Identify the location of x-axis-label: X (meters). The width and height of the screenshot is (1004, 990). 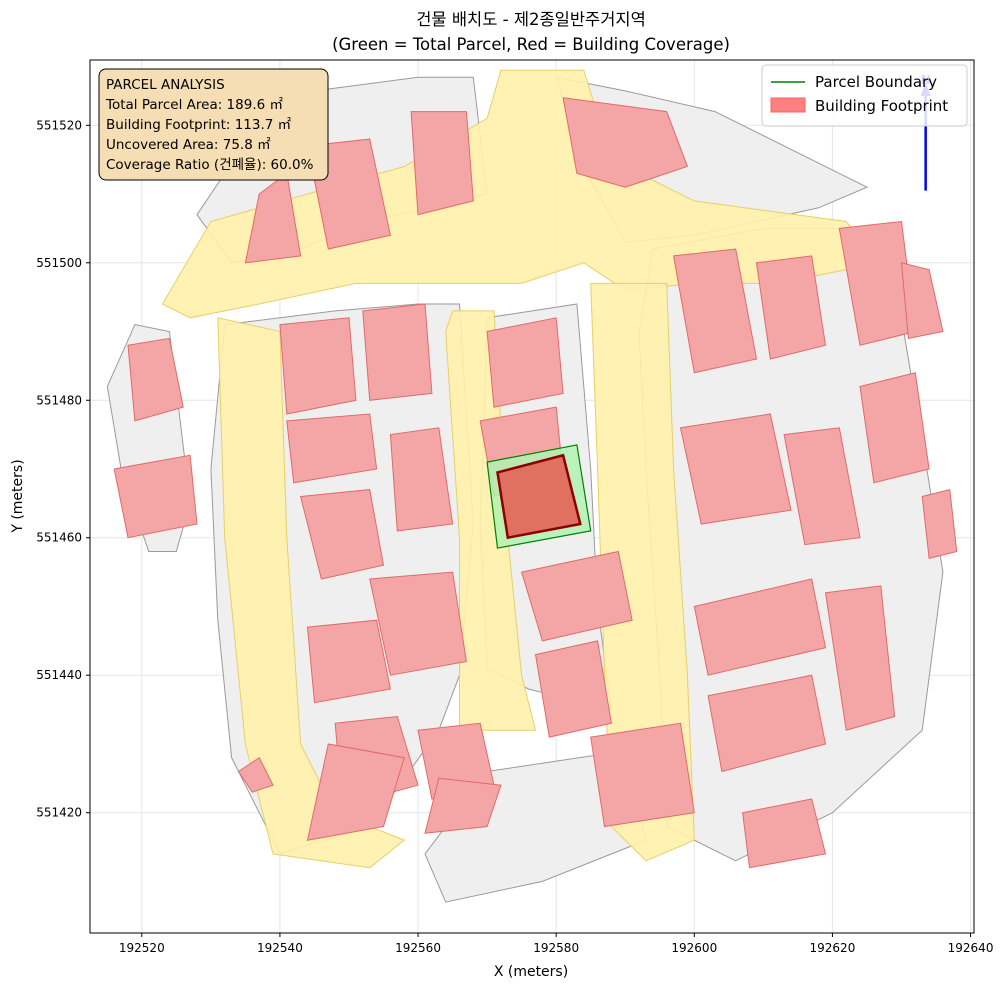
(531, 972).